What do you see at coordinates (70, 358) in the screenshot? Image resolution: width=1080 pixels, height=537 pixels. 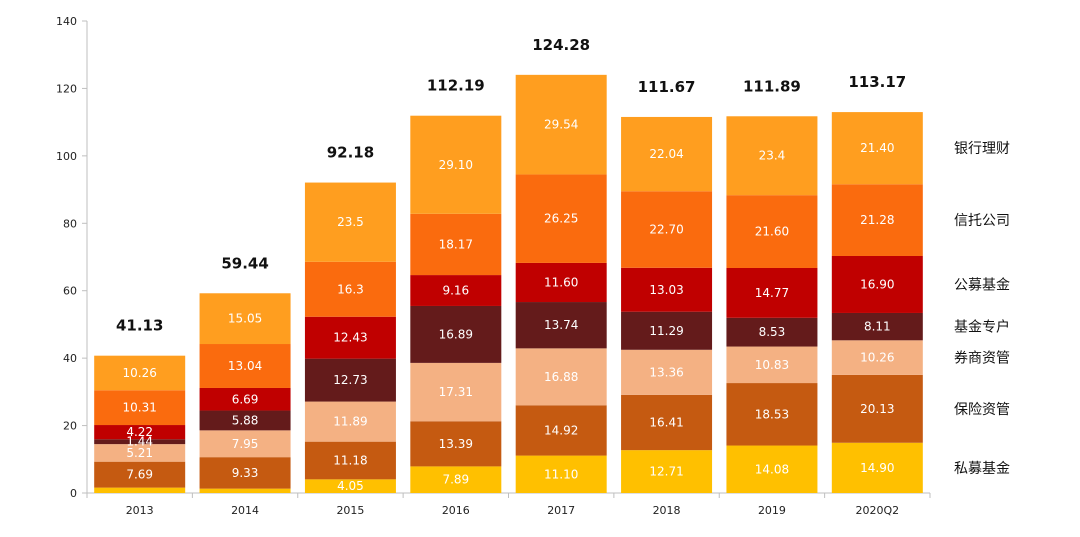 I see `y-tick-label: 40` at bounding box center [70, 358].